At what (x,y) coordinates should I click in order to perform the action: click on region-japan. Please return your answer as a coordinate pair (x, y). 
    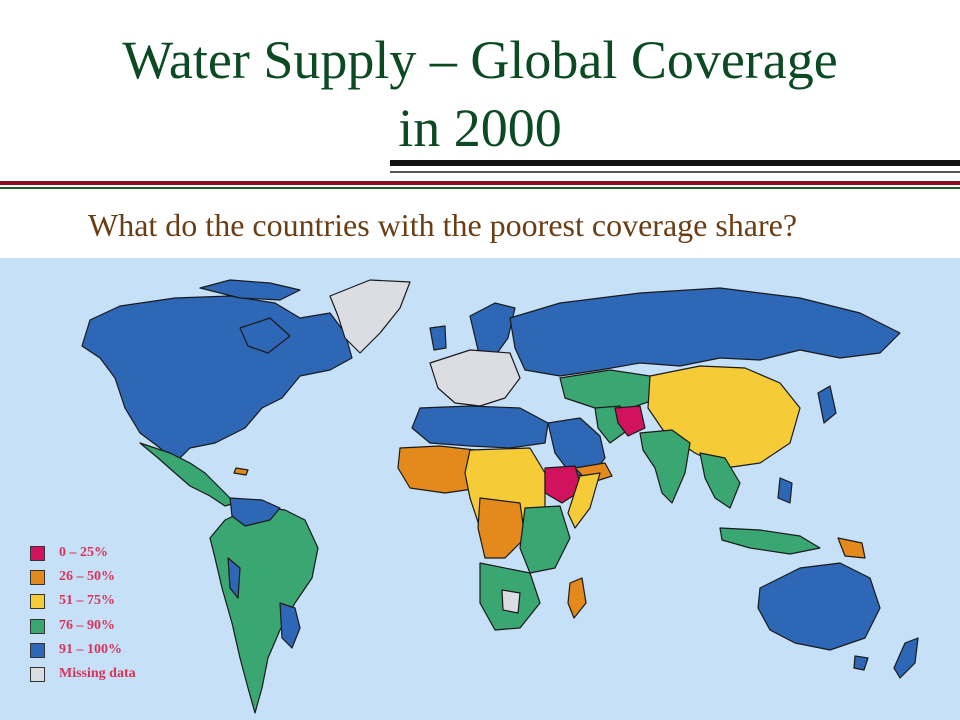
    Looking at the image, I should click on (827, 404).